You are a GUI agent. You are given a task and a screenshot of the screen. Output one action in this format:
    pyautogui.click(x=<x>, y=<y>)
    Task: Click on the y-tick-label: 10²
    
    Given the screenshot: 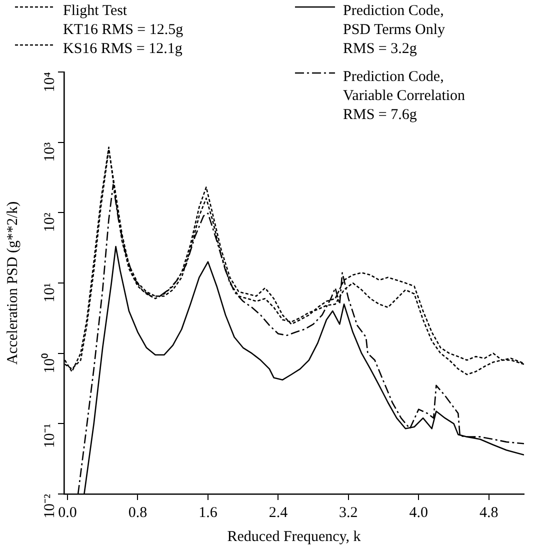 What is the action you would take?
    pyautogui.click(x=50, y=222)
    